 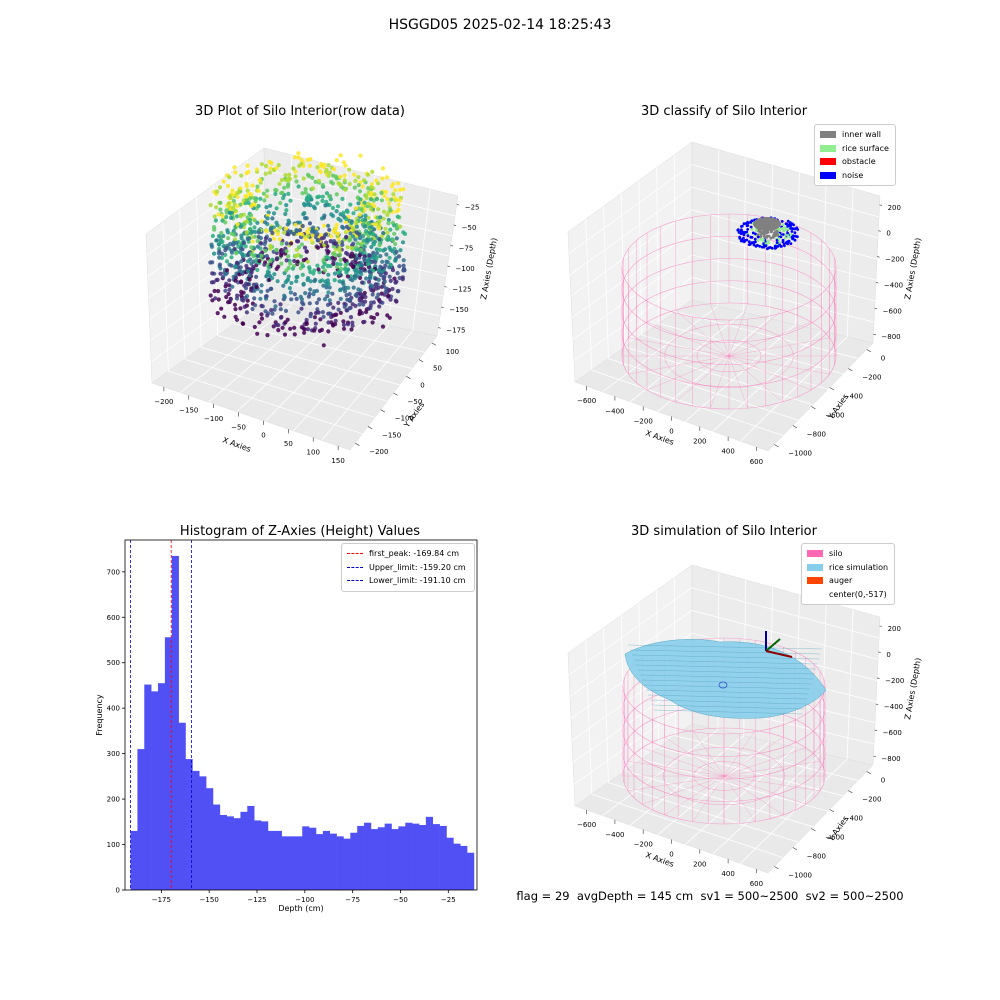 What do you see at coordinates (207, 277) in the screenshot?
I see `panel1-gridline` at bounding box center [207, 277].